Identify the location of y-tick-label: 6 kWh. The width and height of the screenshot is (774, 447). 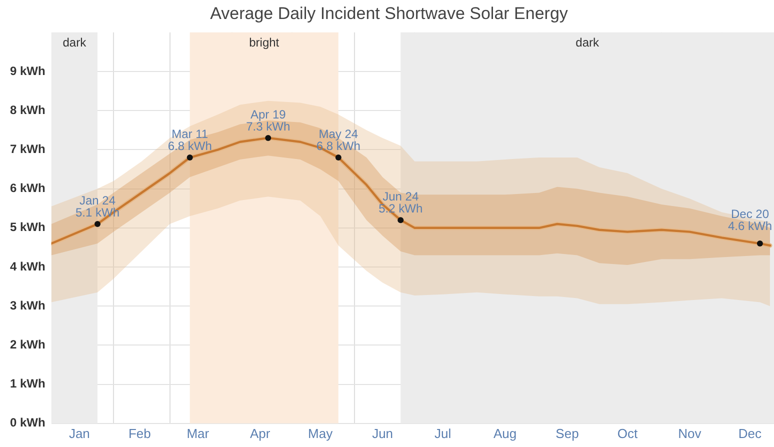
(28, 188).